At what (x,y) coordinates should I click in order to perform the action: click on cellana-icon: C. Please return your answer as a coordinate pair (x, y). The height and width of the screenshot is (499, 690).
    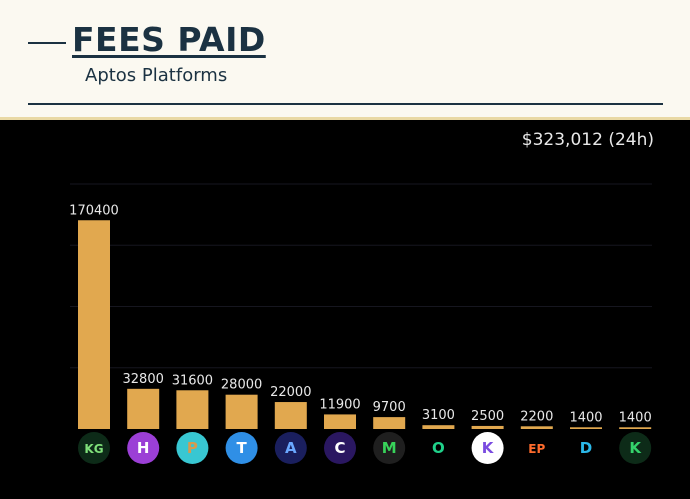
    Looking at the image, I should click on (340, 448).